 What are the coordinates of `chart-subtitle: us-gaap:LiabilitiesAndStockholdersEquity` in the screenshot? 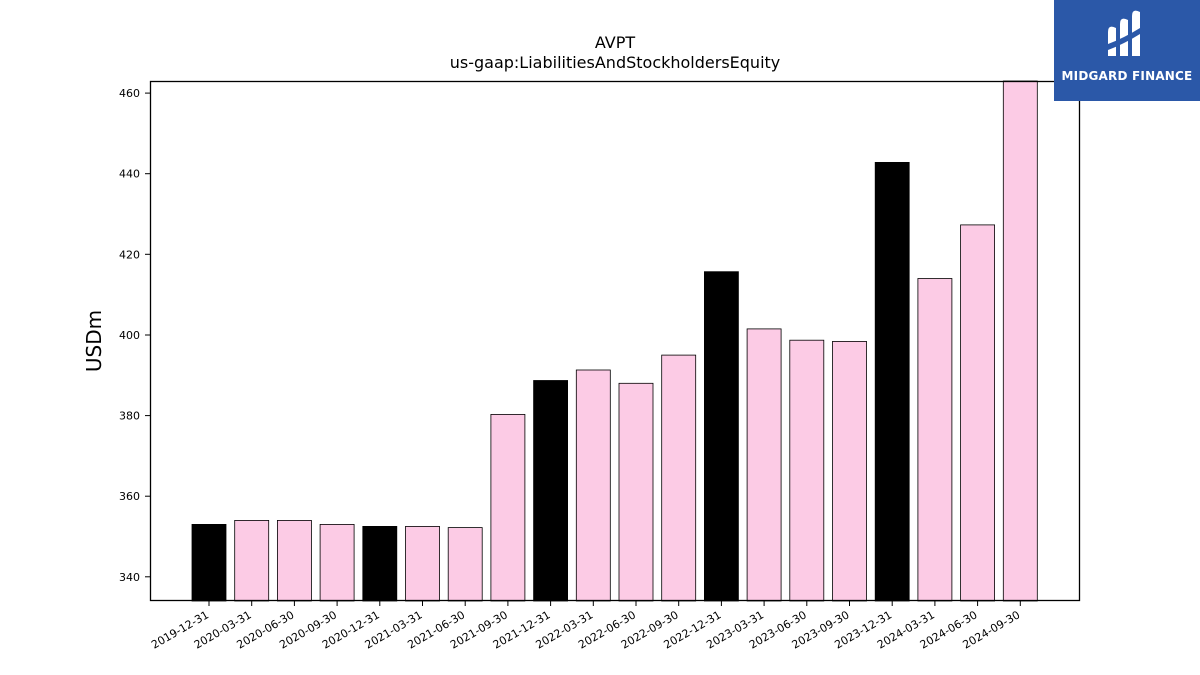 It's located at (615, 62).